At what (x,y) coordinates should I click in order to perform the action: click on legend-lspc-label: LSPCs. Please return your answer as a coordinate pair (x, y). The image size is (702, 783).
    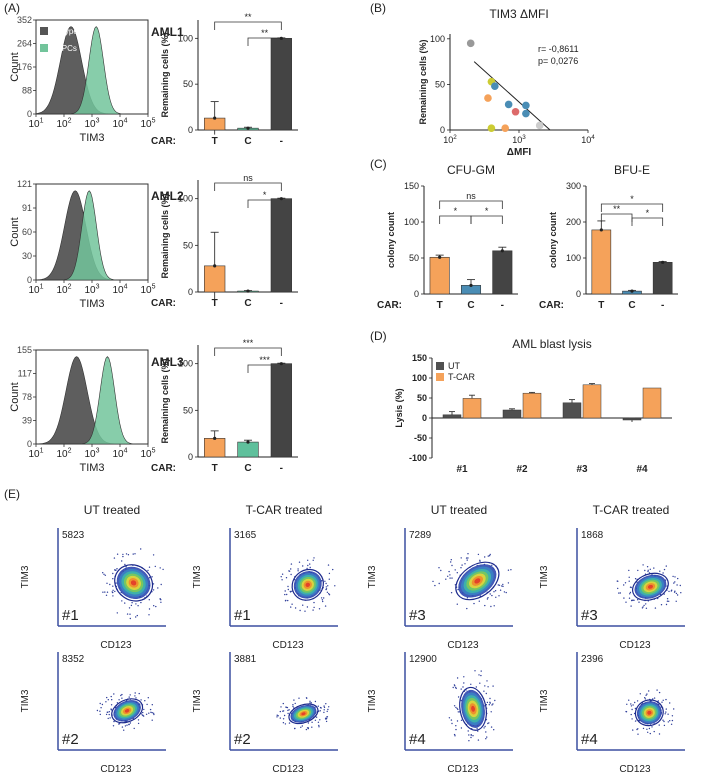
    Looking at the image, I should click on (64, 48).